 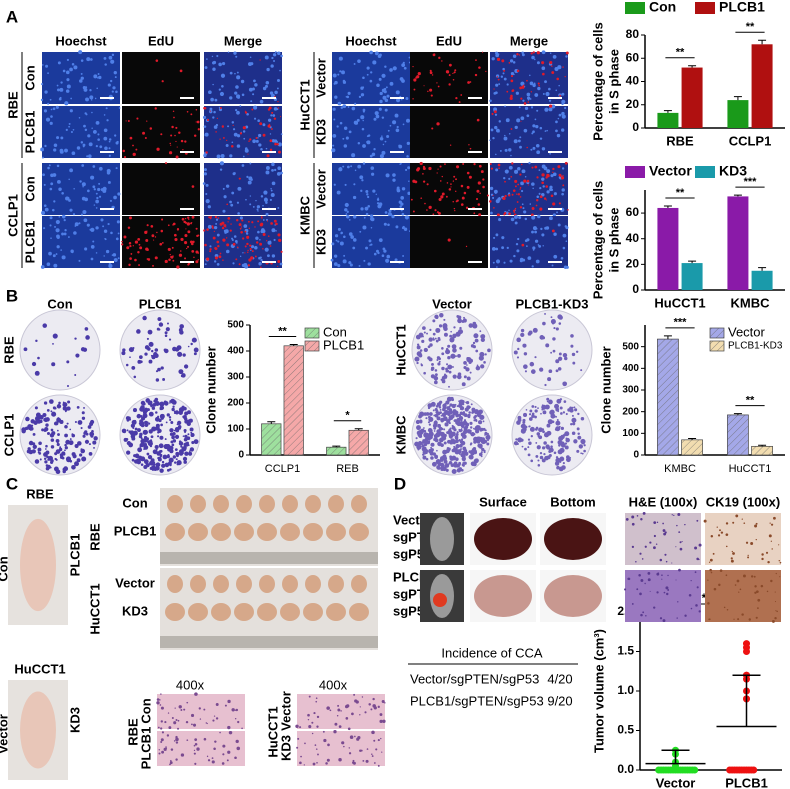 What do you see at coordinates (221, 532) in the screenshot?
I see `tumor` at bounding box center [221, 532].